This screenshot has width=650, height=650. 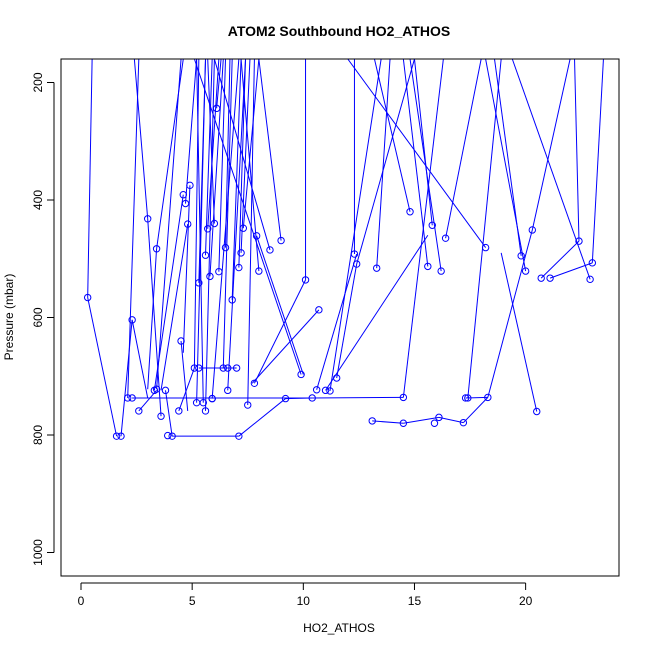 What do you see at coordinates (339, 31) in the screenshot?
I see `chart-title: ATOM2 Southbound HO2_ATHOS` at bounding box center [339, 31].